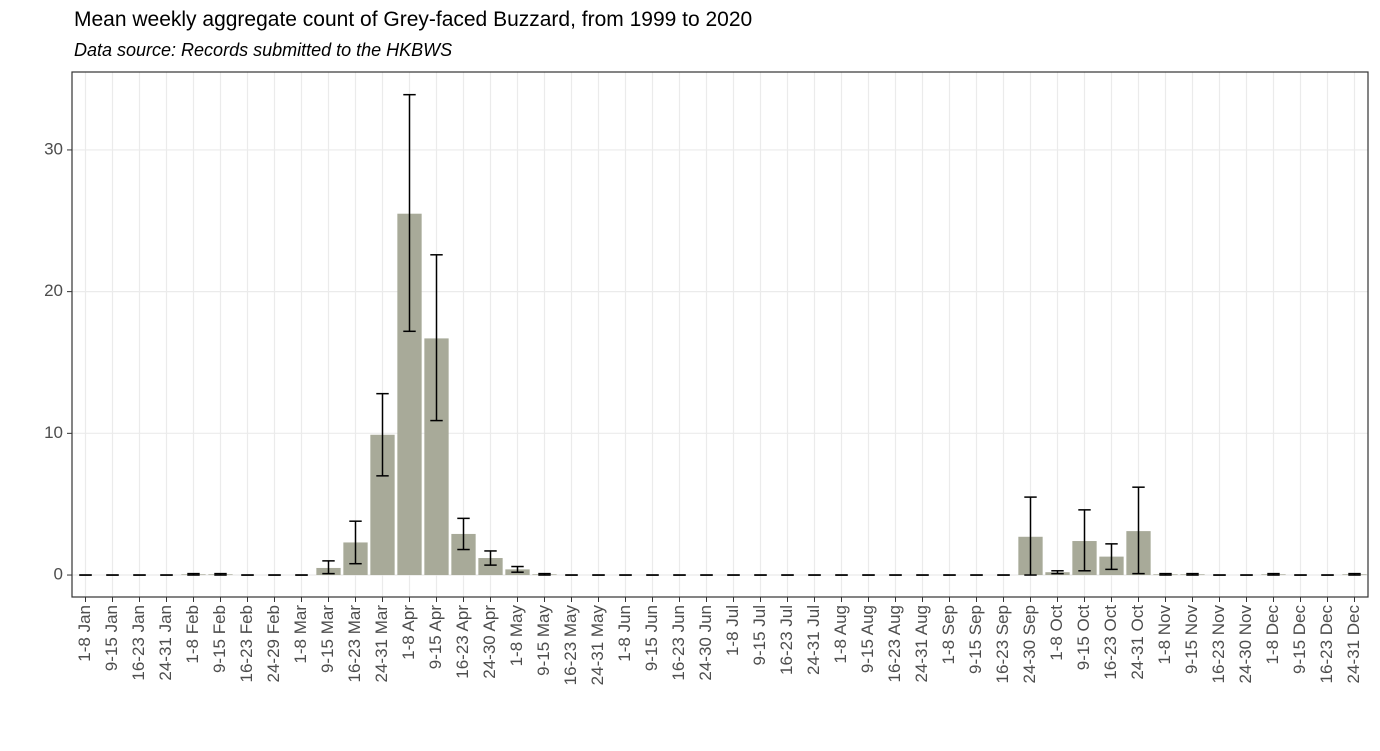  I want to click on x-tick-label: 24-29 Feb, so click(273, 644).